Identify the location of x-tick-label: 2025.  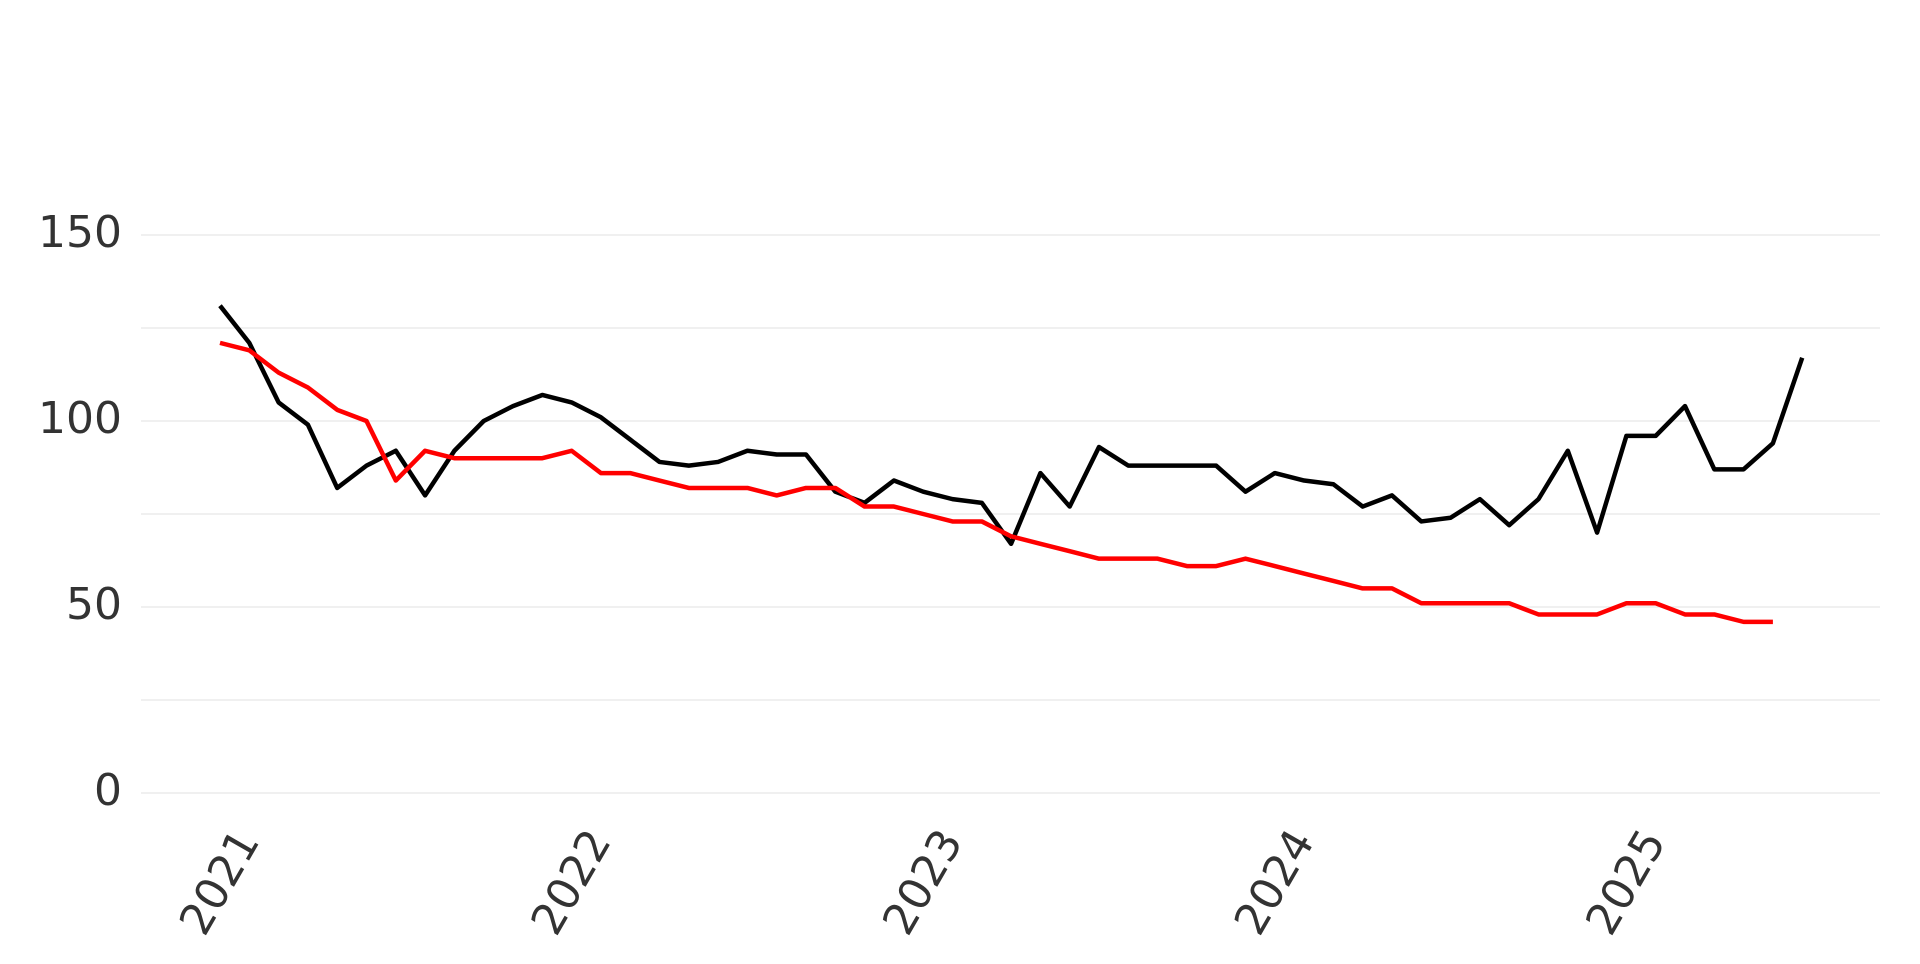
(1626, 882).